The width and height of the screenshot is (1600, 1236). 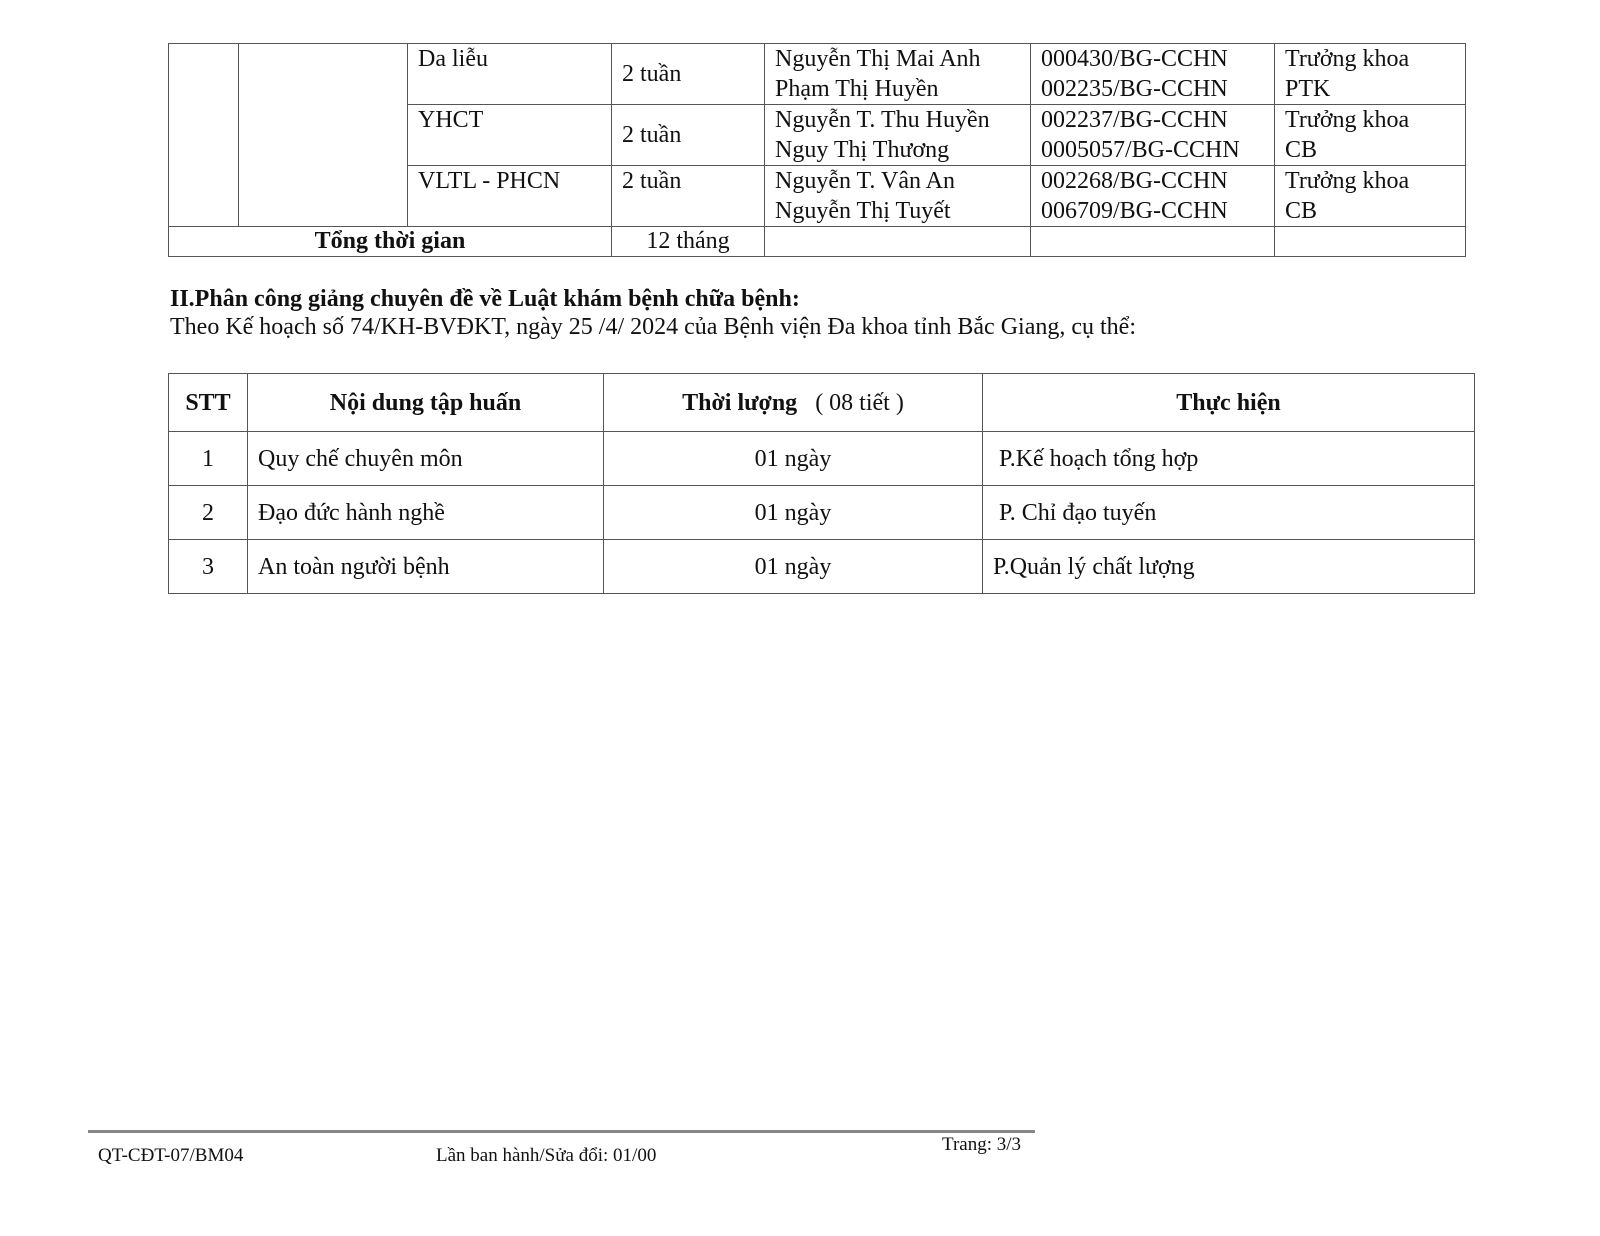 What do you see at coordinates (897, 74) in the screenshot?
I see `names-cell: Nguyễn Thị Mai Anh Phạm Thị Huyền` at bounding box center [897, 74].